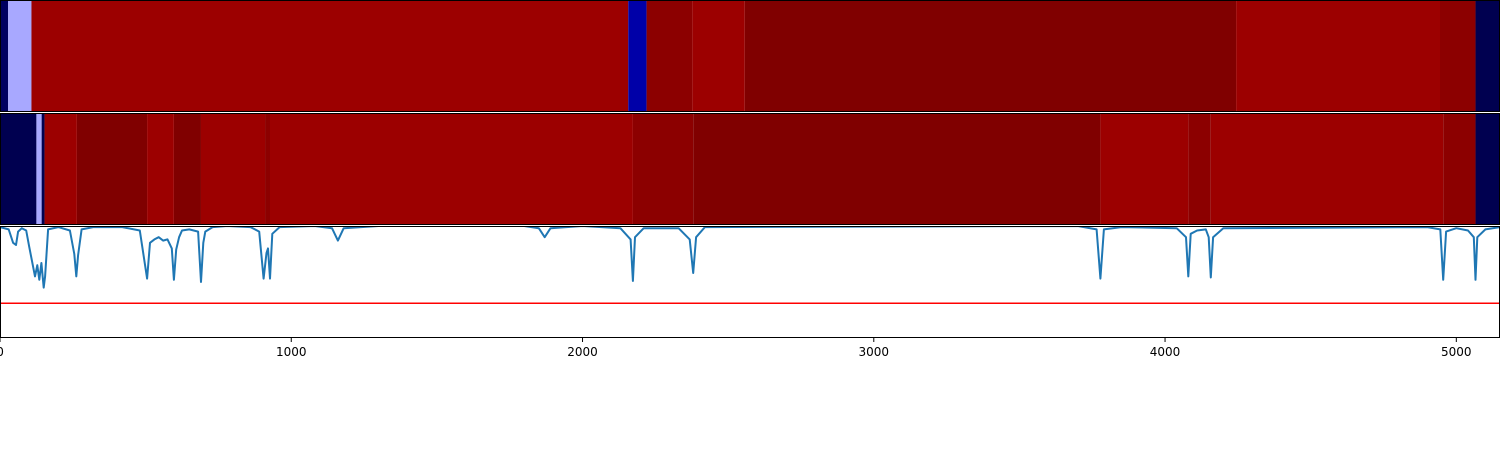 Image resolution: width=1500 pixels, height=450 pixels. I want to click on x-tick-label-0: 0, so click(2, 352).